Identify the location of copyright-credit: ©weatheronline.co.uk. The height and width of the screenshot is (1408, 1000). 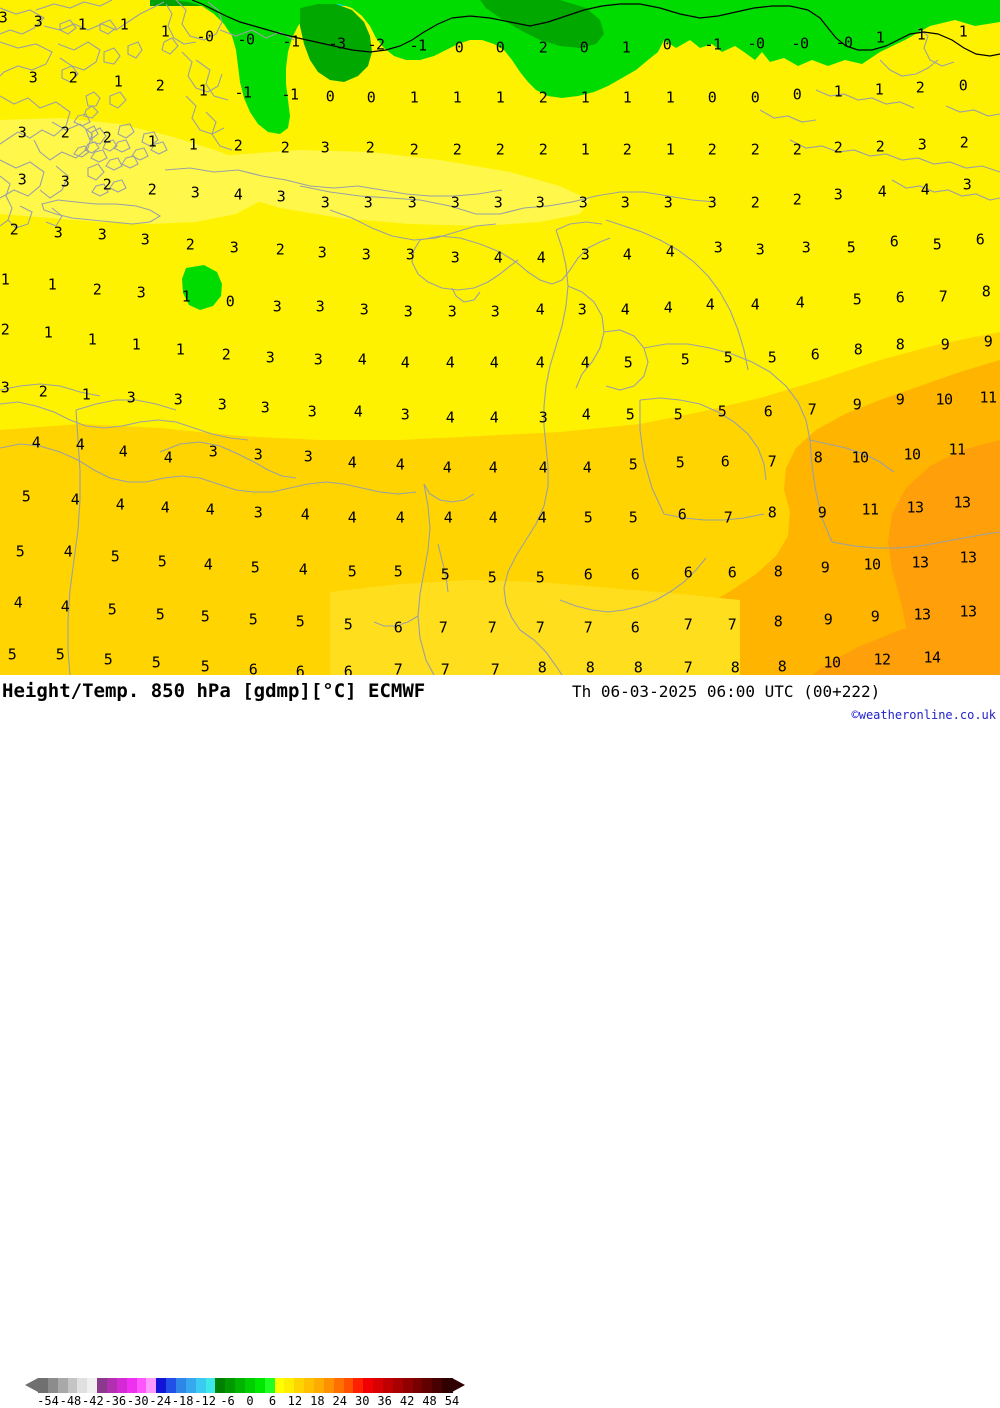
(924, 715).